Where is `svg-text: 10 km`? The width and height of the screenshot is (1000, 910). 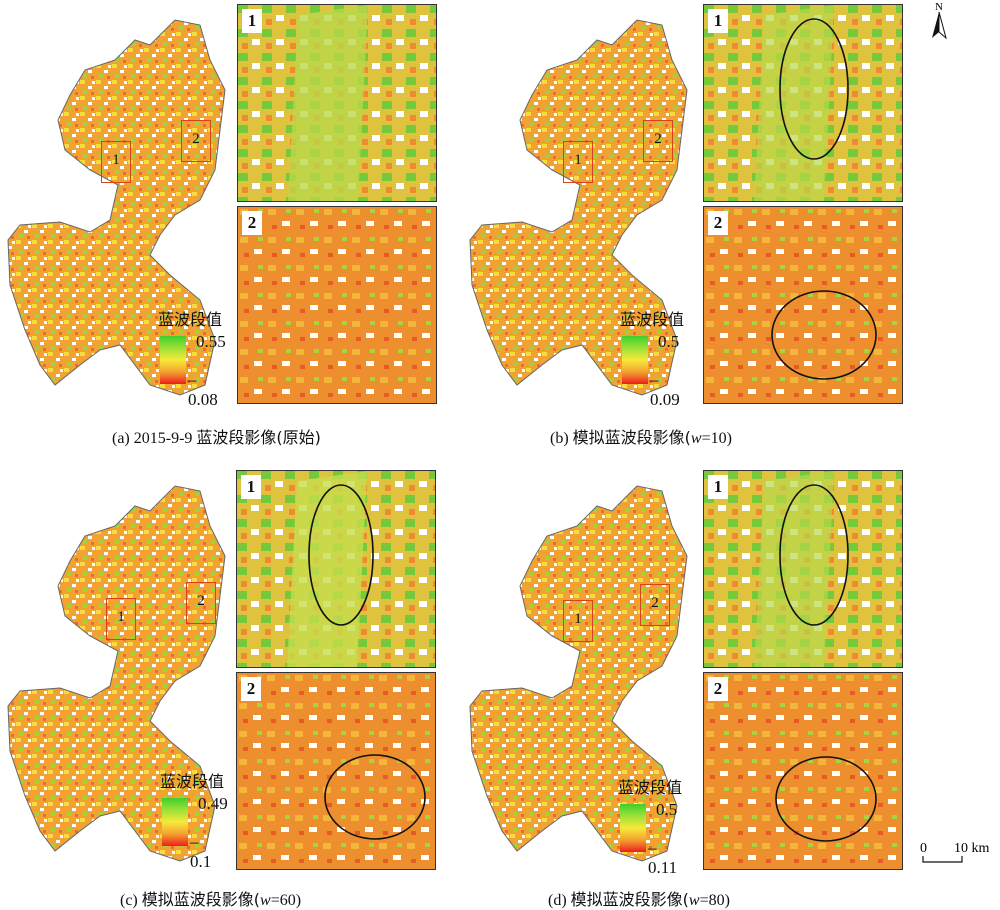
svg-text: 10 km is located at coordinates (972, 848).